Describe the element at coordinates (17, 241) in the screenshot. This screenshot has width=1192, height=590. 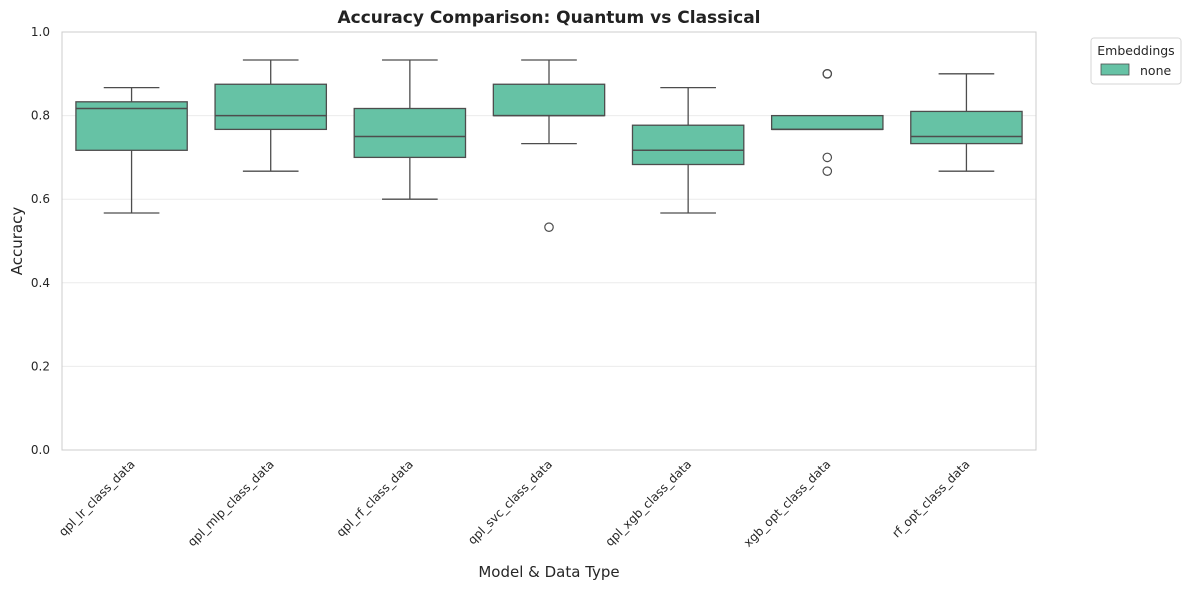
I see `y-axis-label: Accuracy` at that location.